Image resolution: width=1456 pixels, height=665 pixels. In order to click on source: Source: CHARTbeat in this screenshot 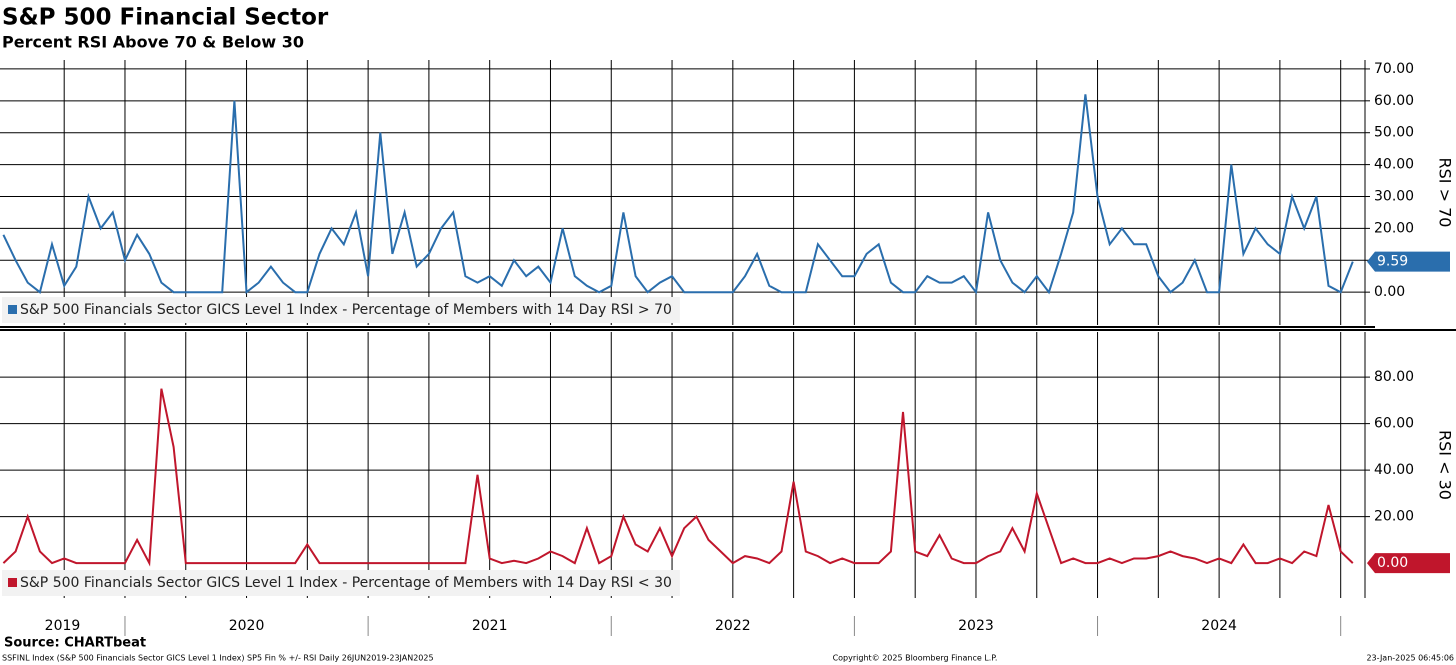, I will do `click(75, 643)`.